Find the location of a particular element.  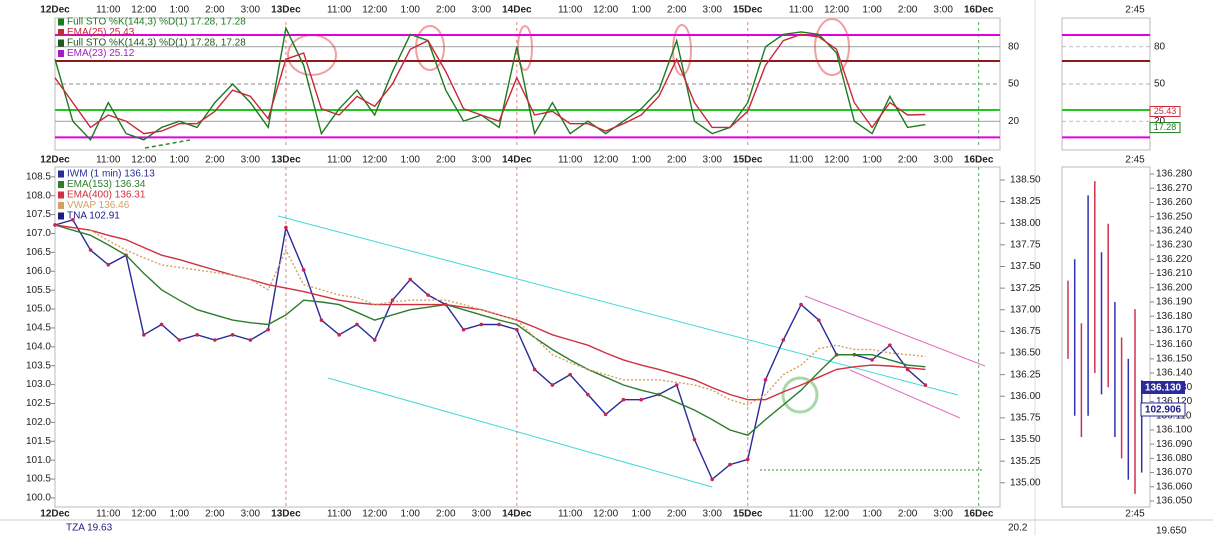

y-tick-label: 20 is located at coordinates (1160, 121).